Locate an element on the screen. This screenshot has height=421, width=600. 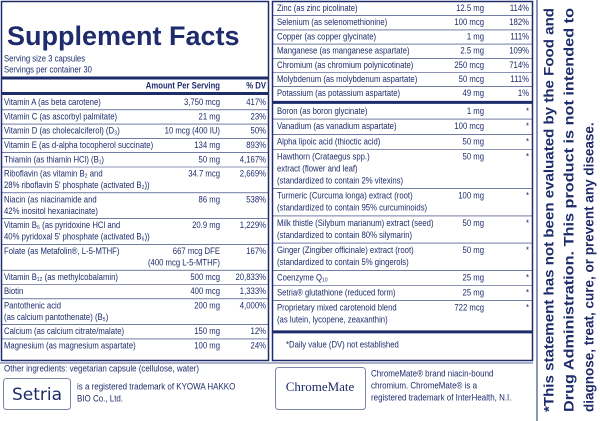
nutrient-dv: 20,833% is located at coordinates (251, 276).